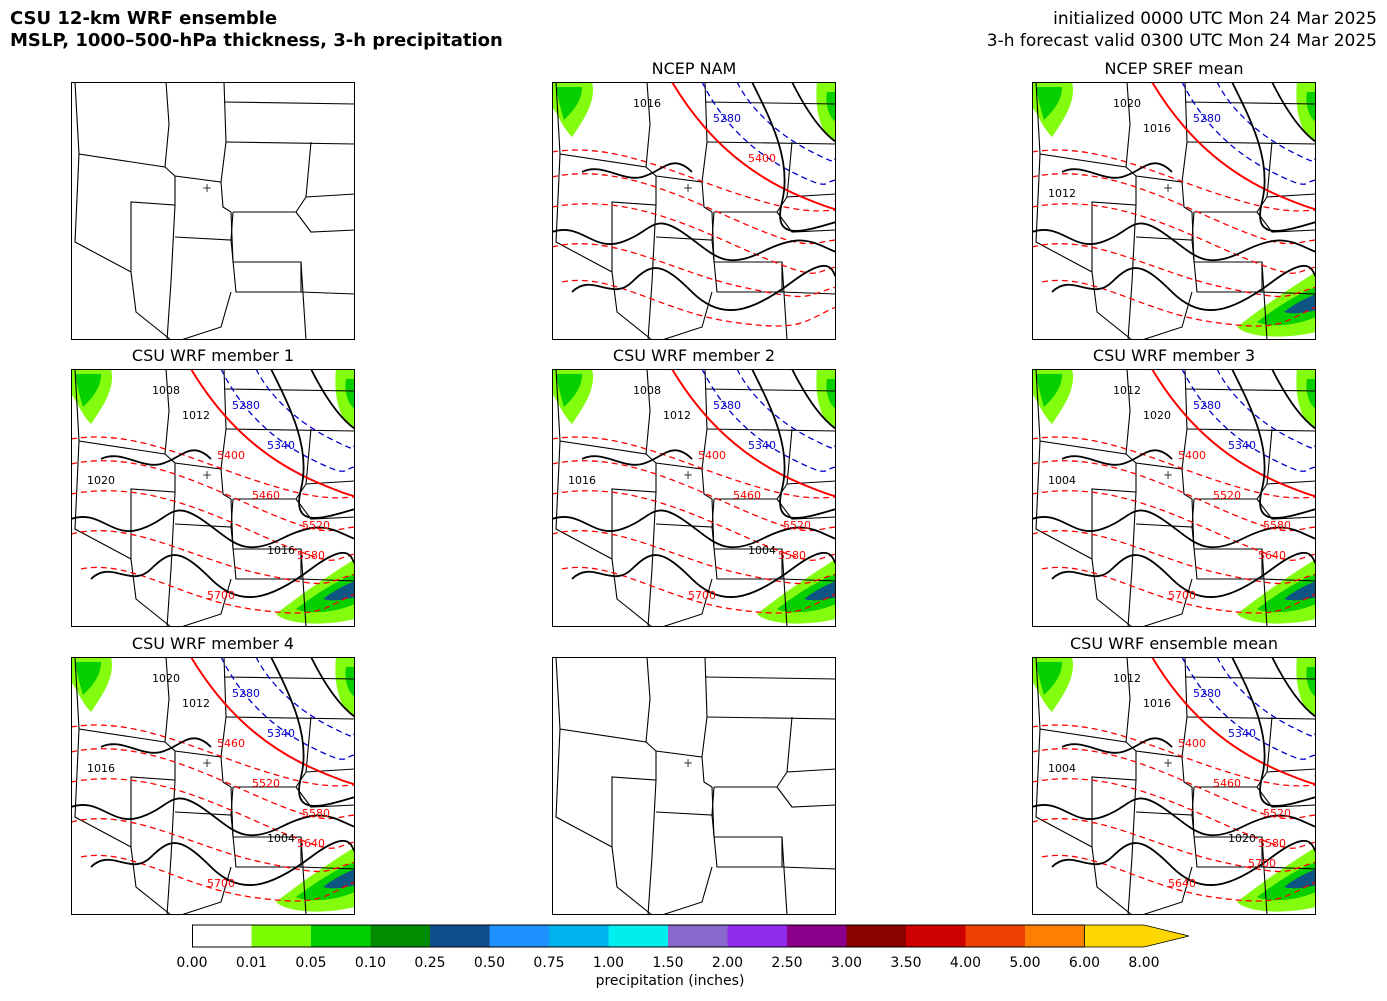  I want to click on colorbar-tick-label: 1.00, so click(608, 963).